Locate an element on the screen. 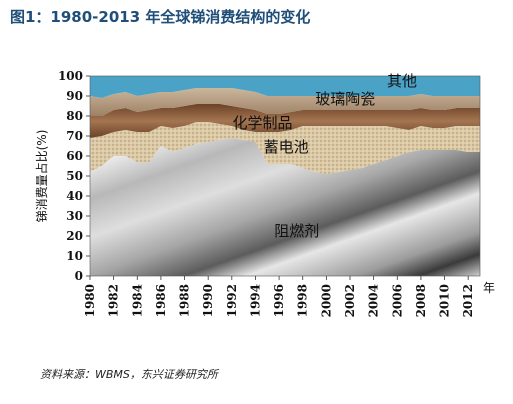 The width and height of the screenshot is (513, 404). series-label-4: 其他 is located at coordinates (402, 81).